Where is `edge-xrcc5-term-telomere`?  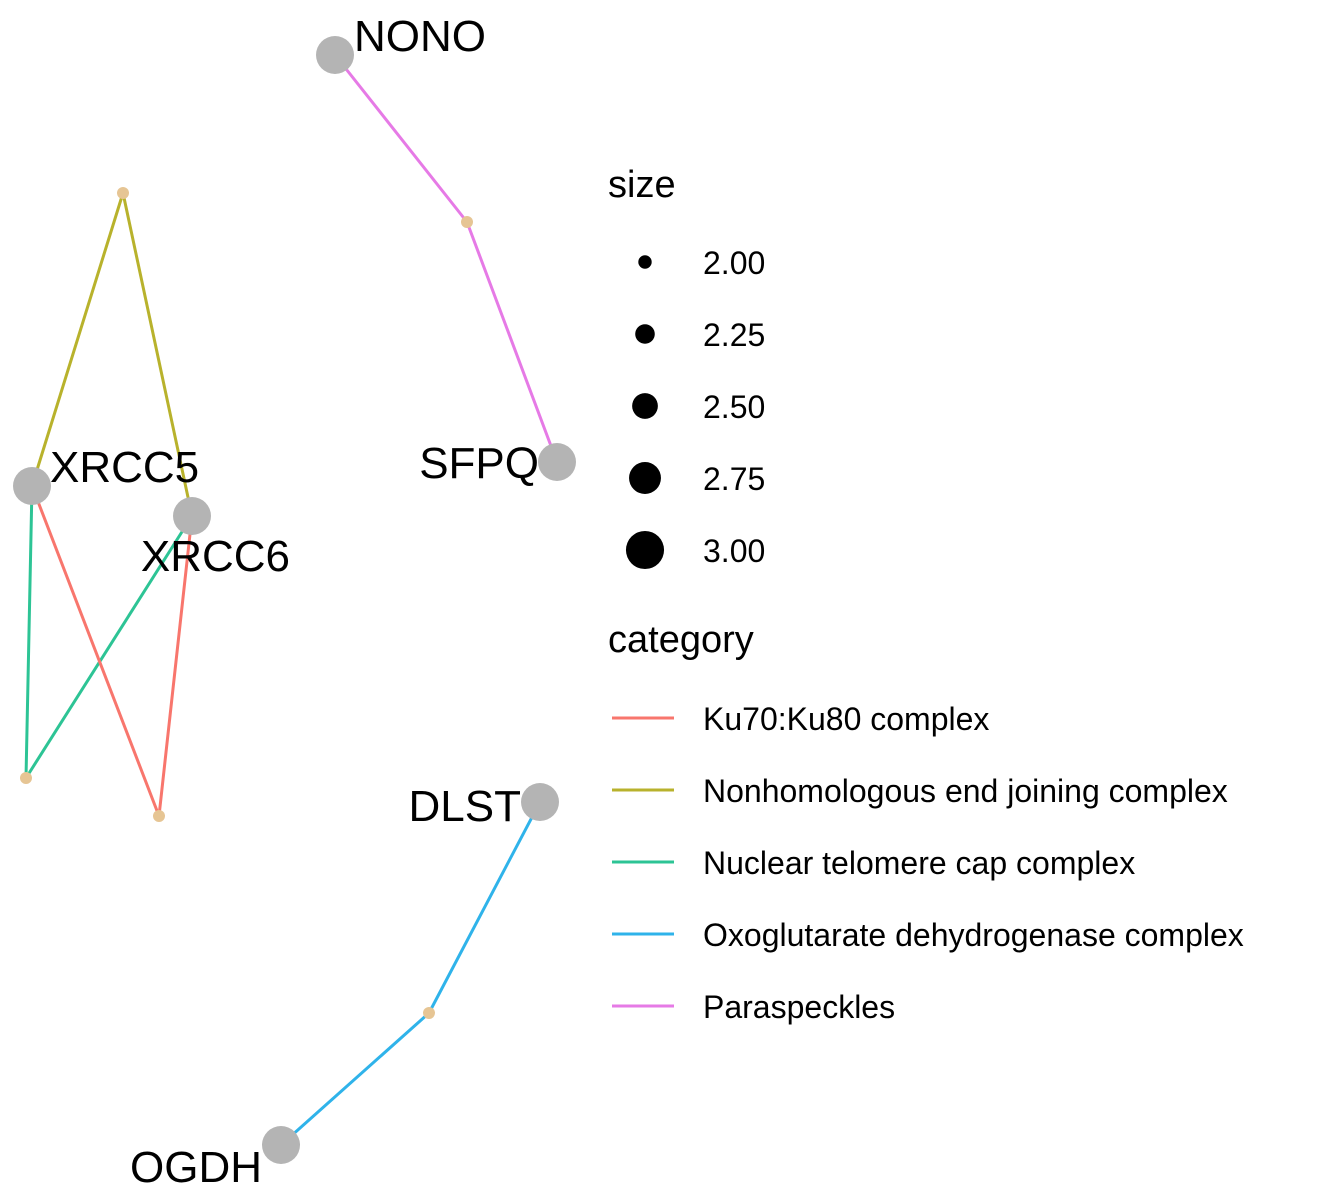 edge-xrcc5-term-telomere is located at coordinates (29, 632).